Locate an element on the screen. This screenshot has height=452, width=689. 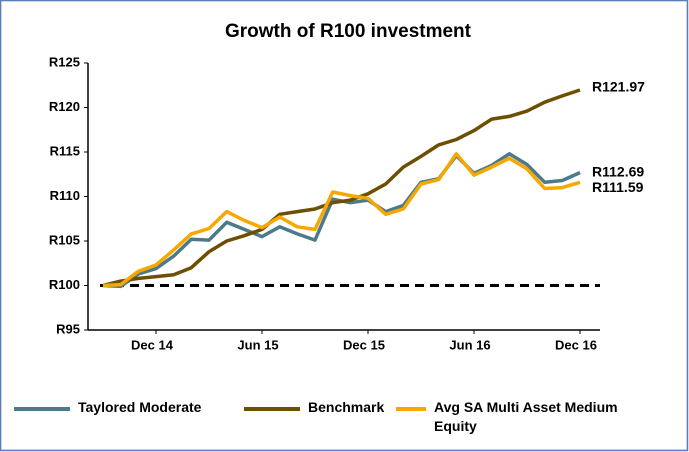
end-label: R112.69 is located at coordinates (618, 171).